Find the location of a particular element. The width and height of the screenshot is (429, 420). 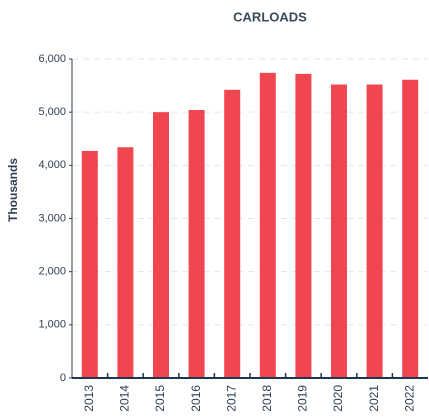

x-tick-label: 2021 is located at coordinates (374, 398).